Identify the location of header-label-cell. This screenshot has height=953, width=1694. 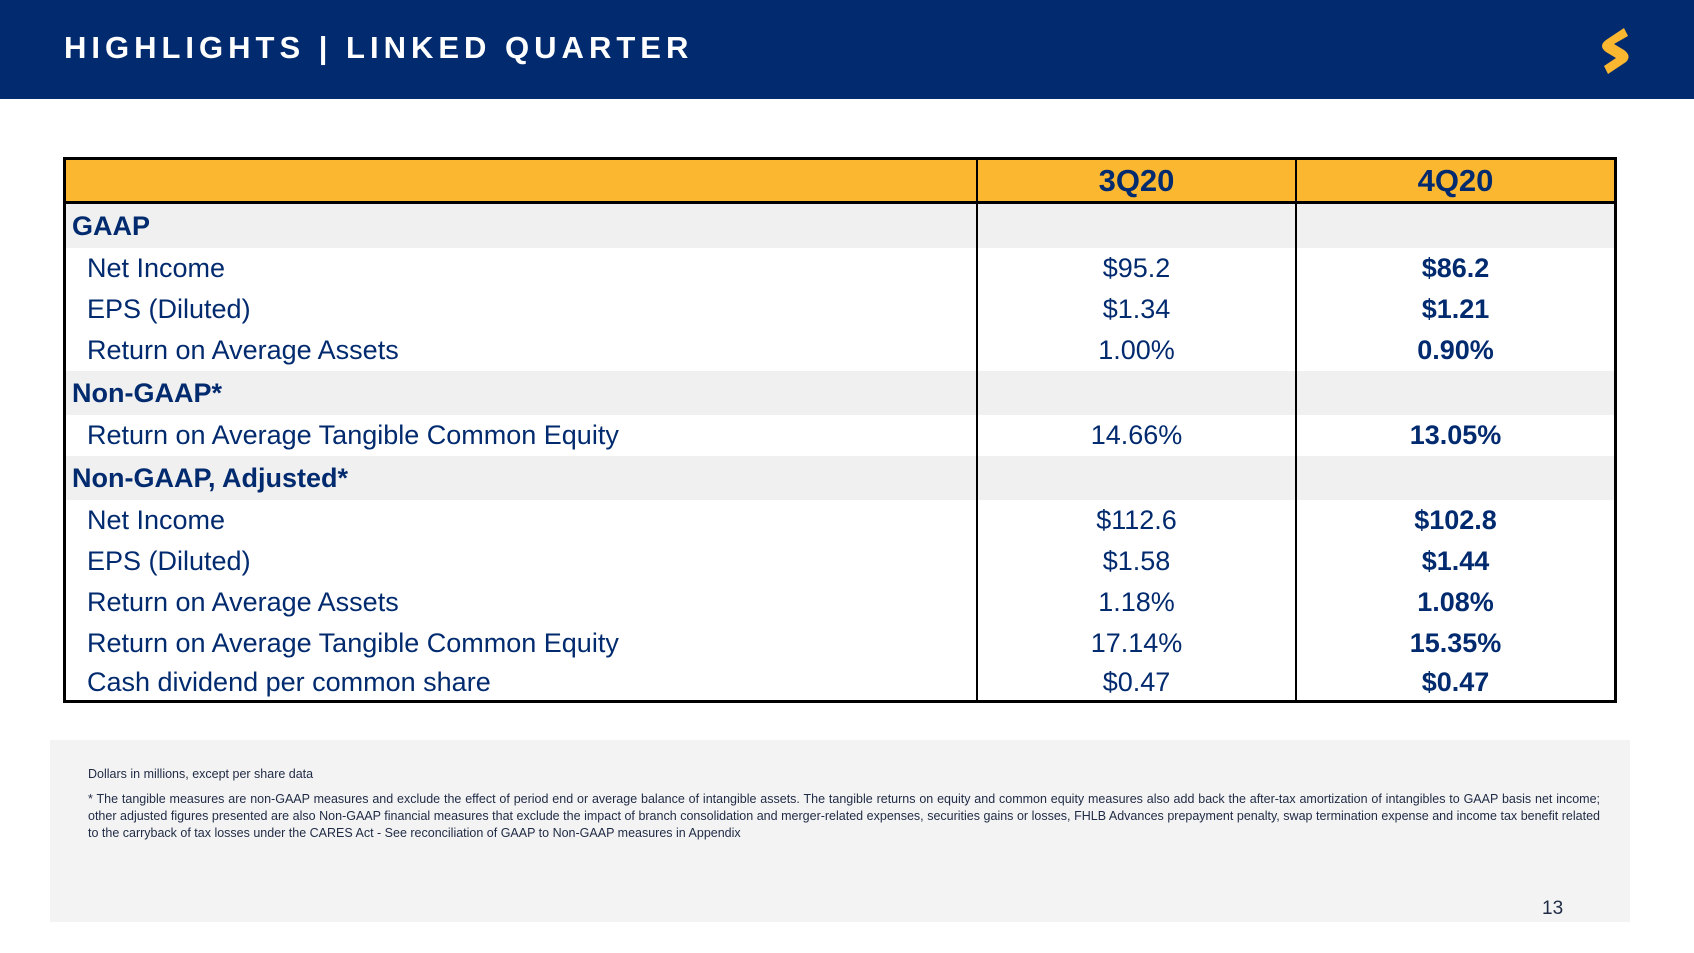
(521, 180).